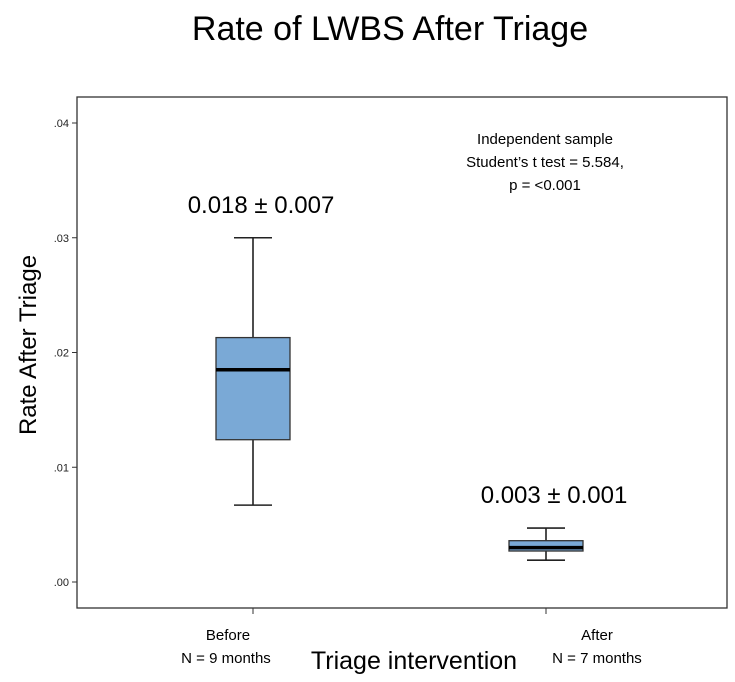 The image size is (735, 682). Describe the element at coordinates (597, 658) in the screenshot. I see `sample-size-label: N = 7 months` at that location.